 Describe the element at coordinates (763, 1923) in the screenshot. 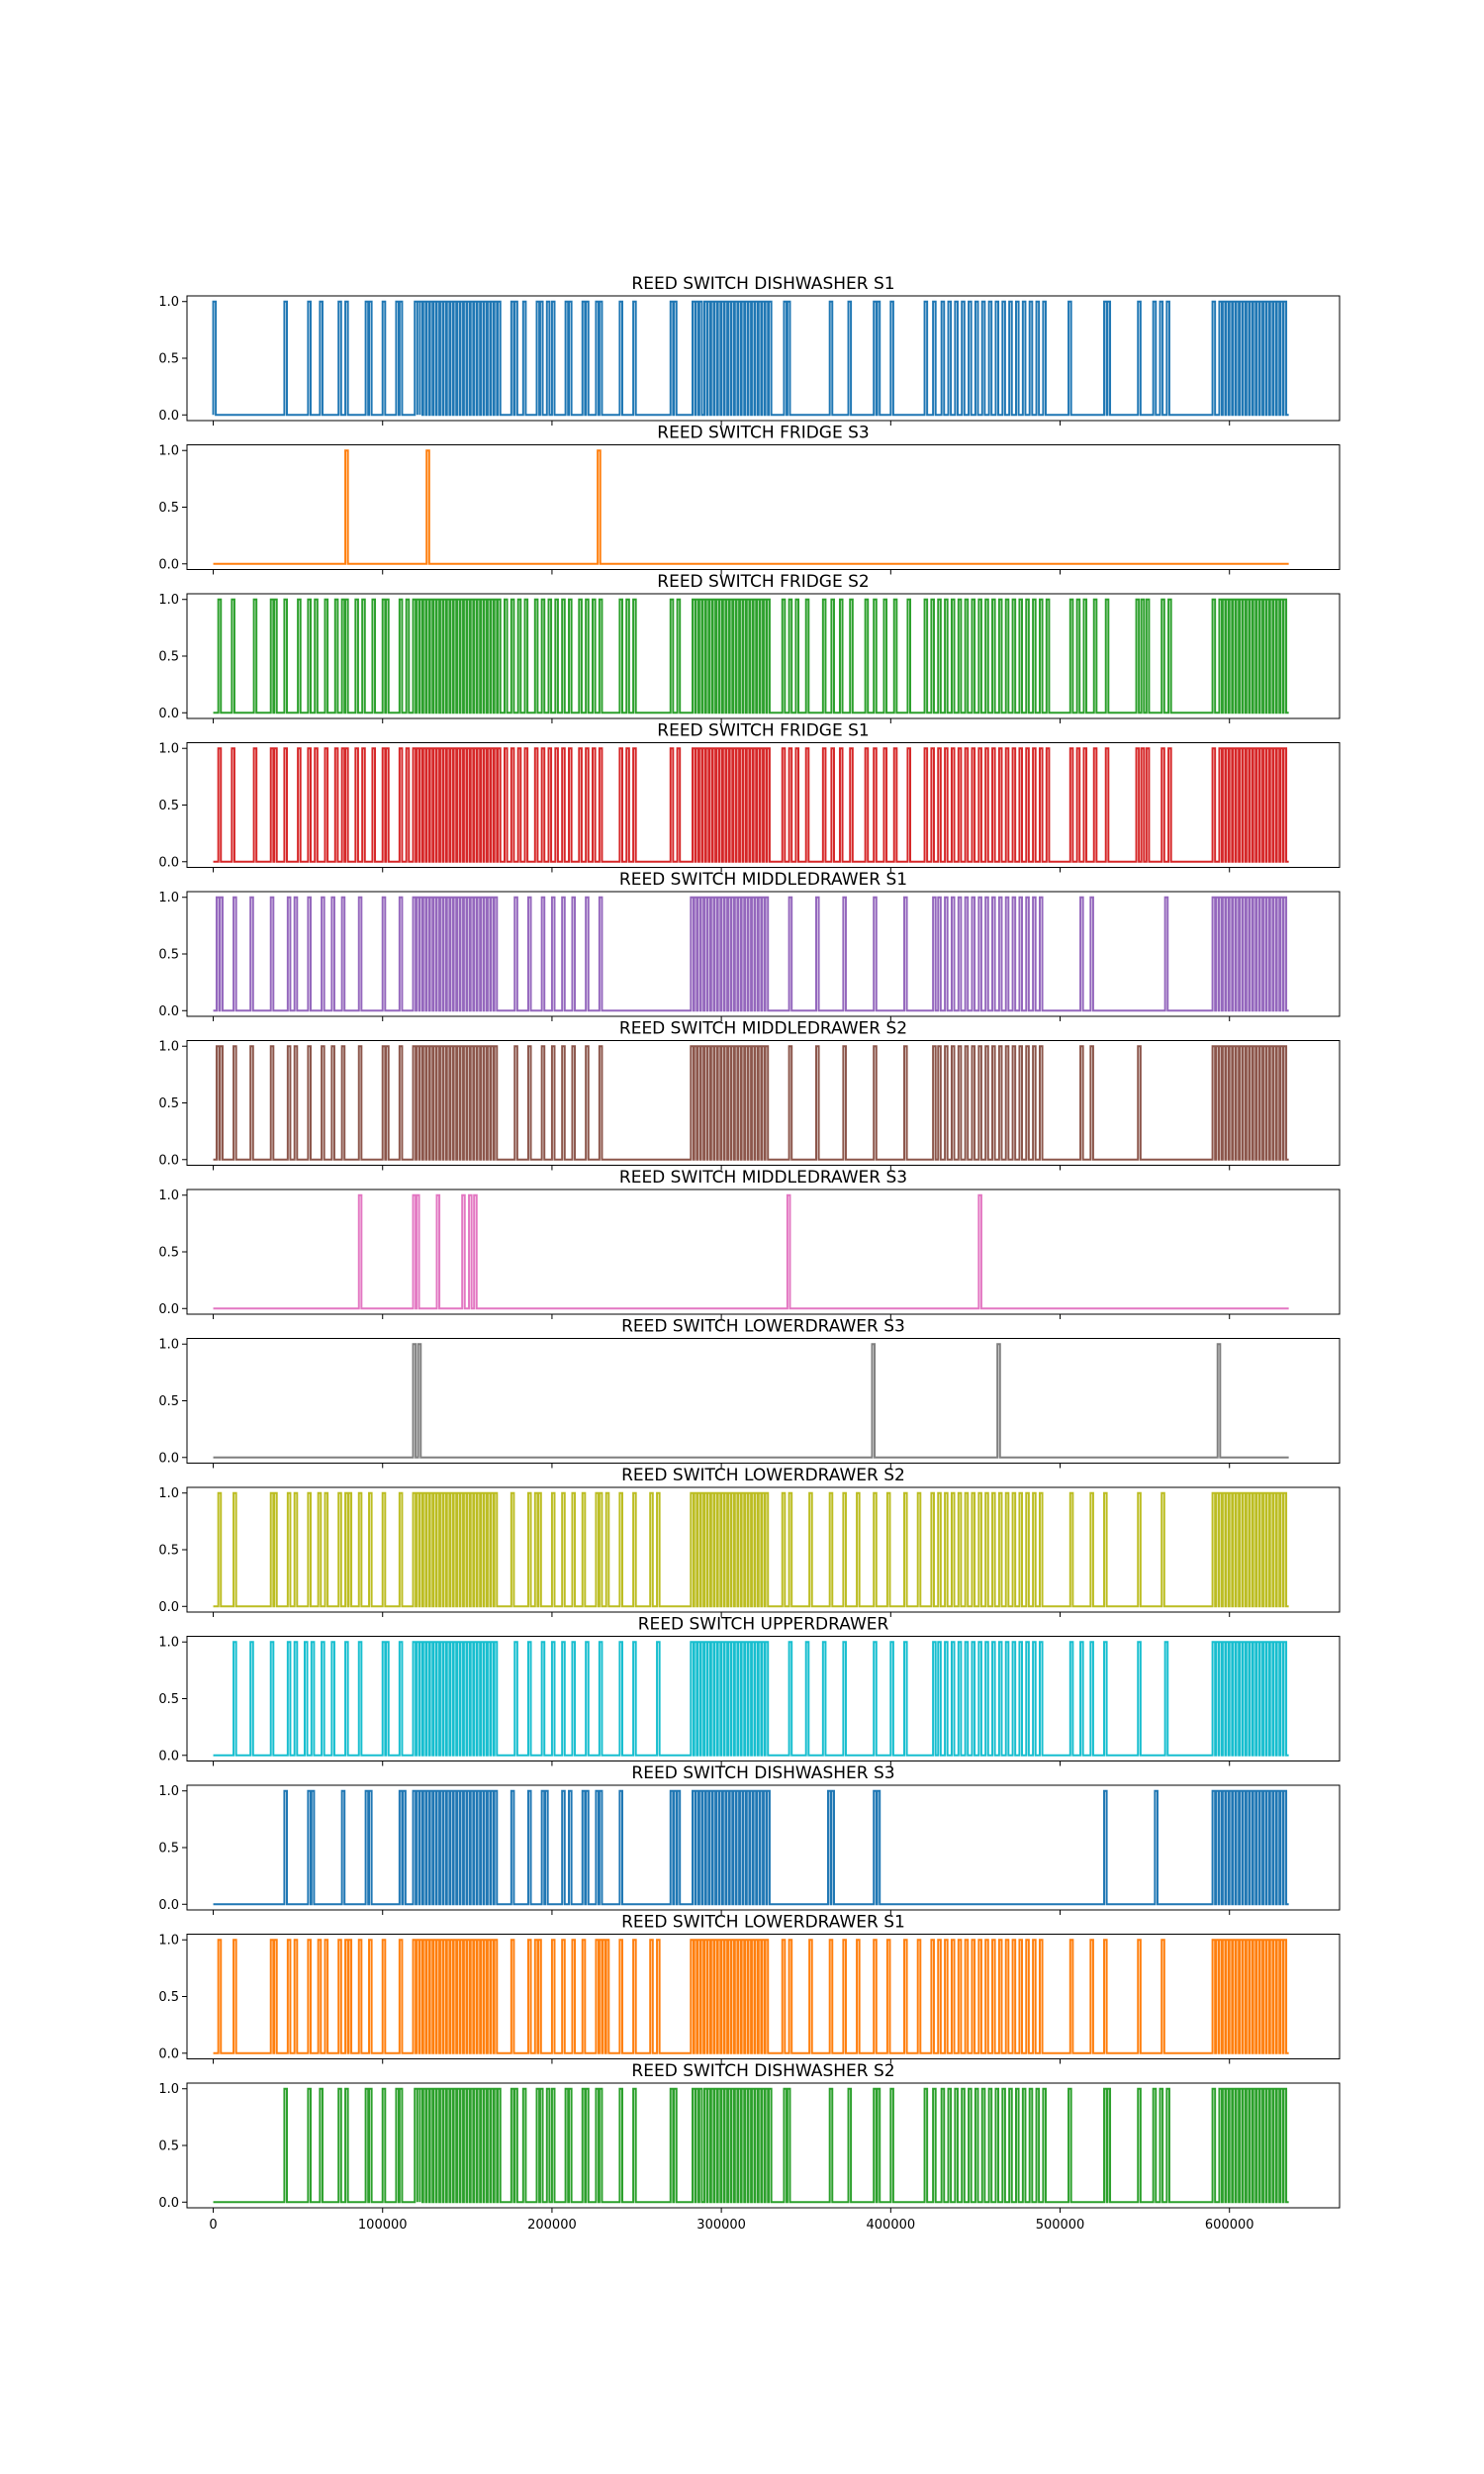

I see `panel-title: REED SWITCH LOWERDRAWER S1` at that location.